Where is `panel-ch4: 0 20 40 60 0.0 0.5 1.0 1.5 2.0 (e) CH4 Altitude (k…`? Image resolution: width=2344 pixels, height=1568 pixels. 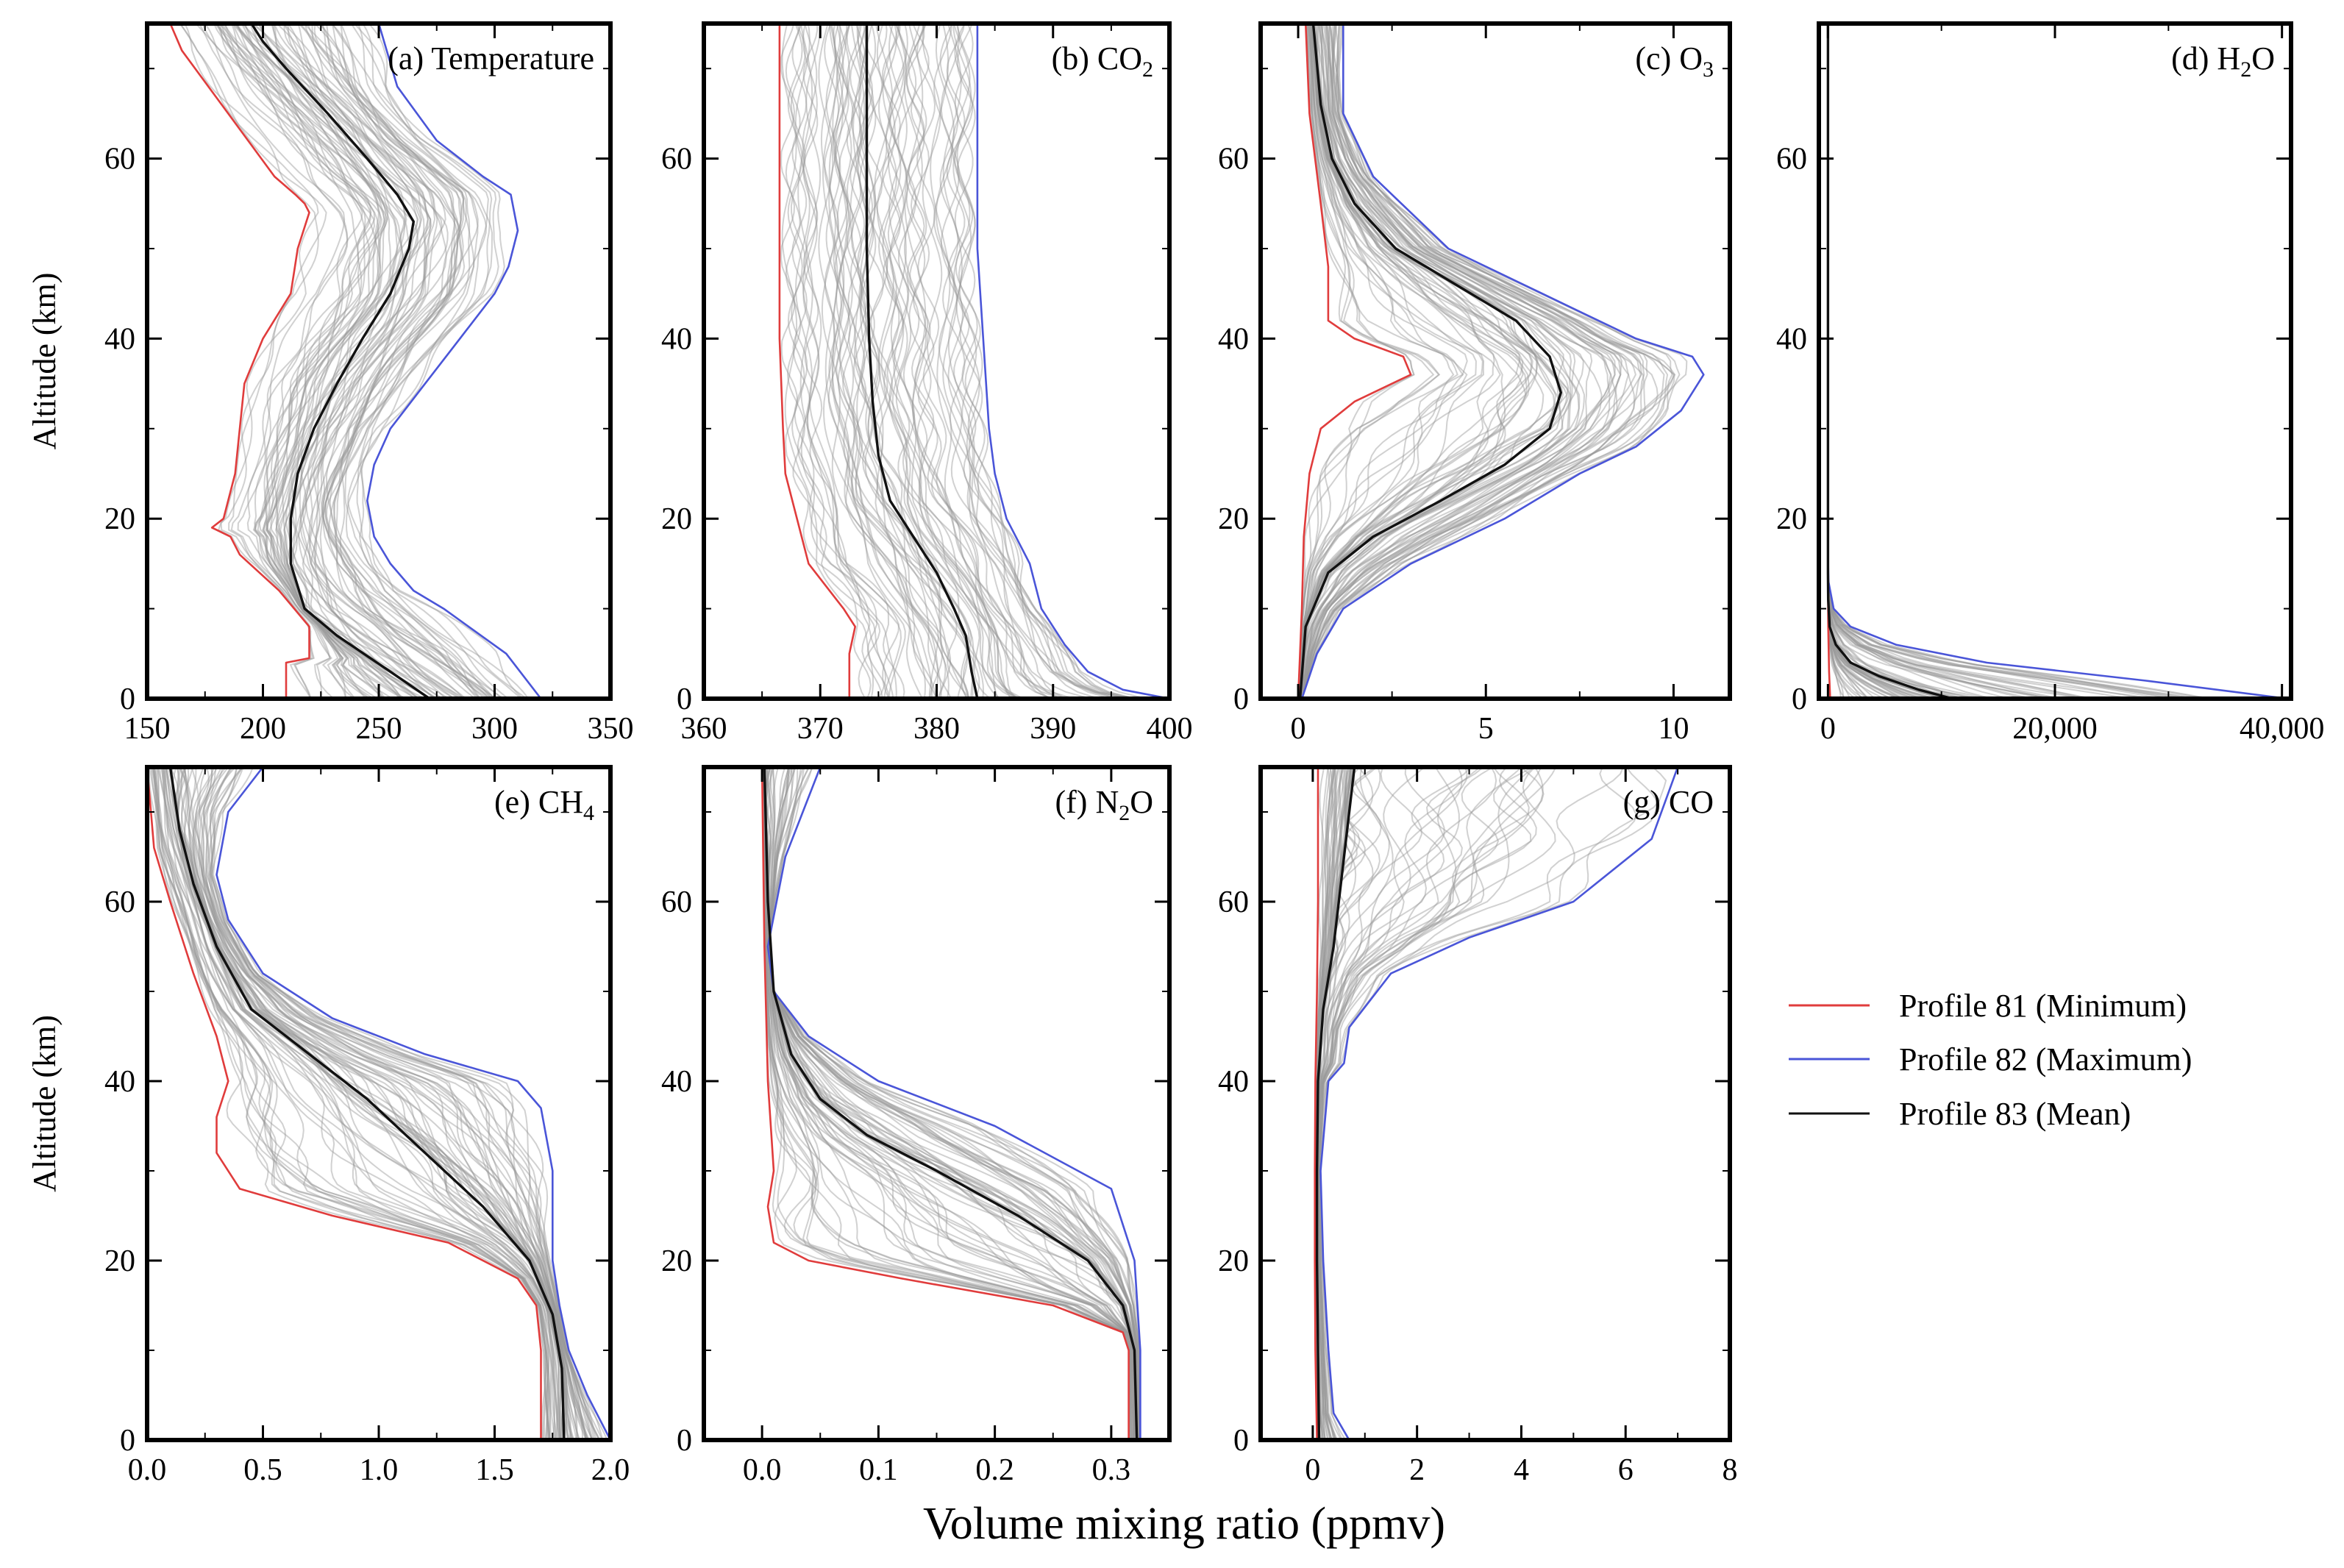 panel-ch4: 0 20 40 60 0.0 0.5 1.0 1.5 2.0 (e) CH4 Altitude (k… is located at coordinates (328, 1126).